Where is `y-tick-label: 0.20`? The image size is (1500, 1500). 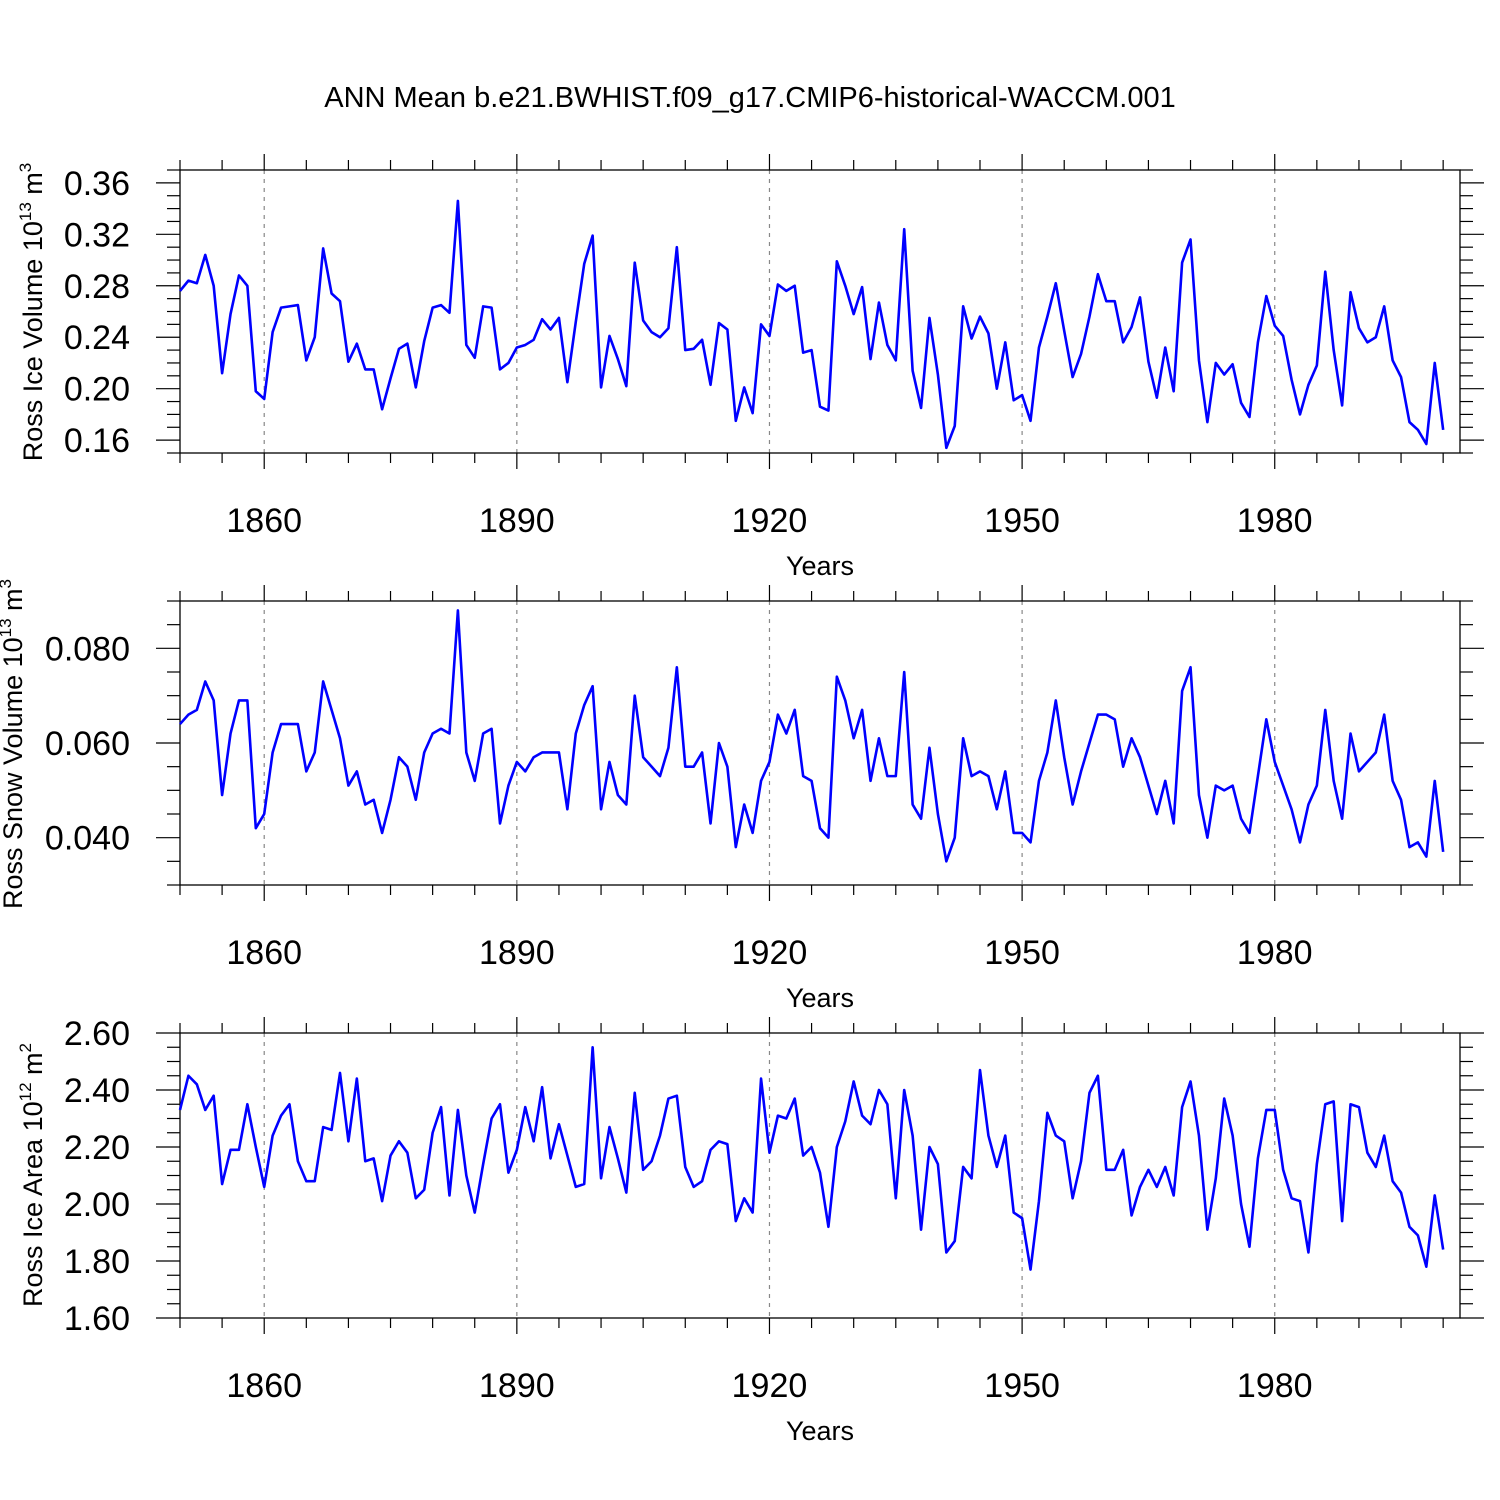 y-tick-label: 0.20 is located at coordinates (97, 390).